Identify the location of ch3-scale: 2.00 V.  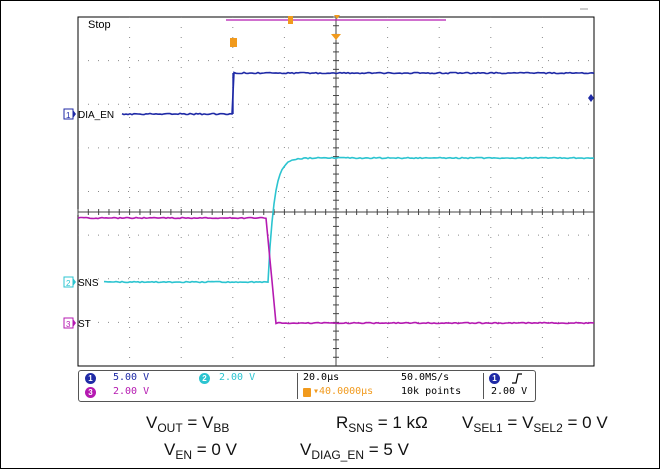
(131, 392).